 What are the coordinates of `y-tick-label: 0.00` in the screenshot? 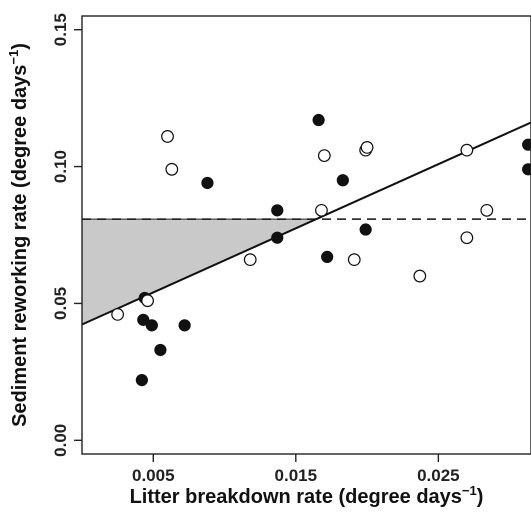 It's located at (60, 440).